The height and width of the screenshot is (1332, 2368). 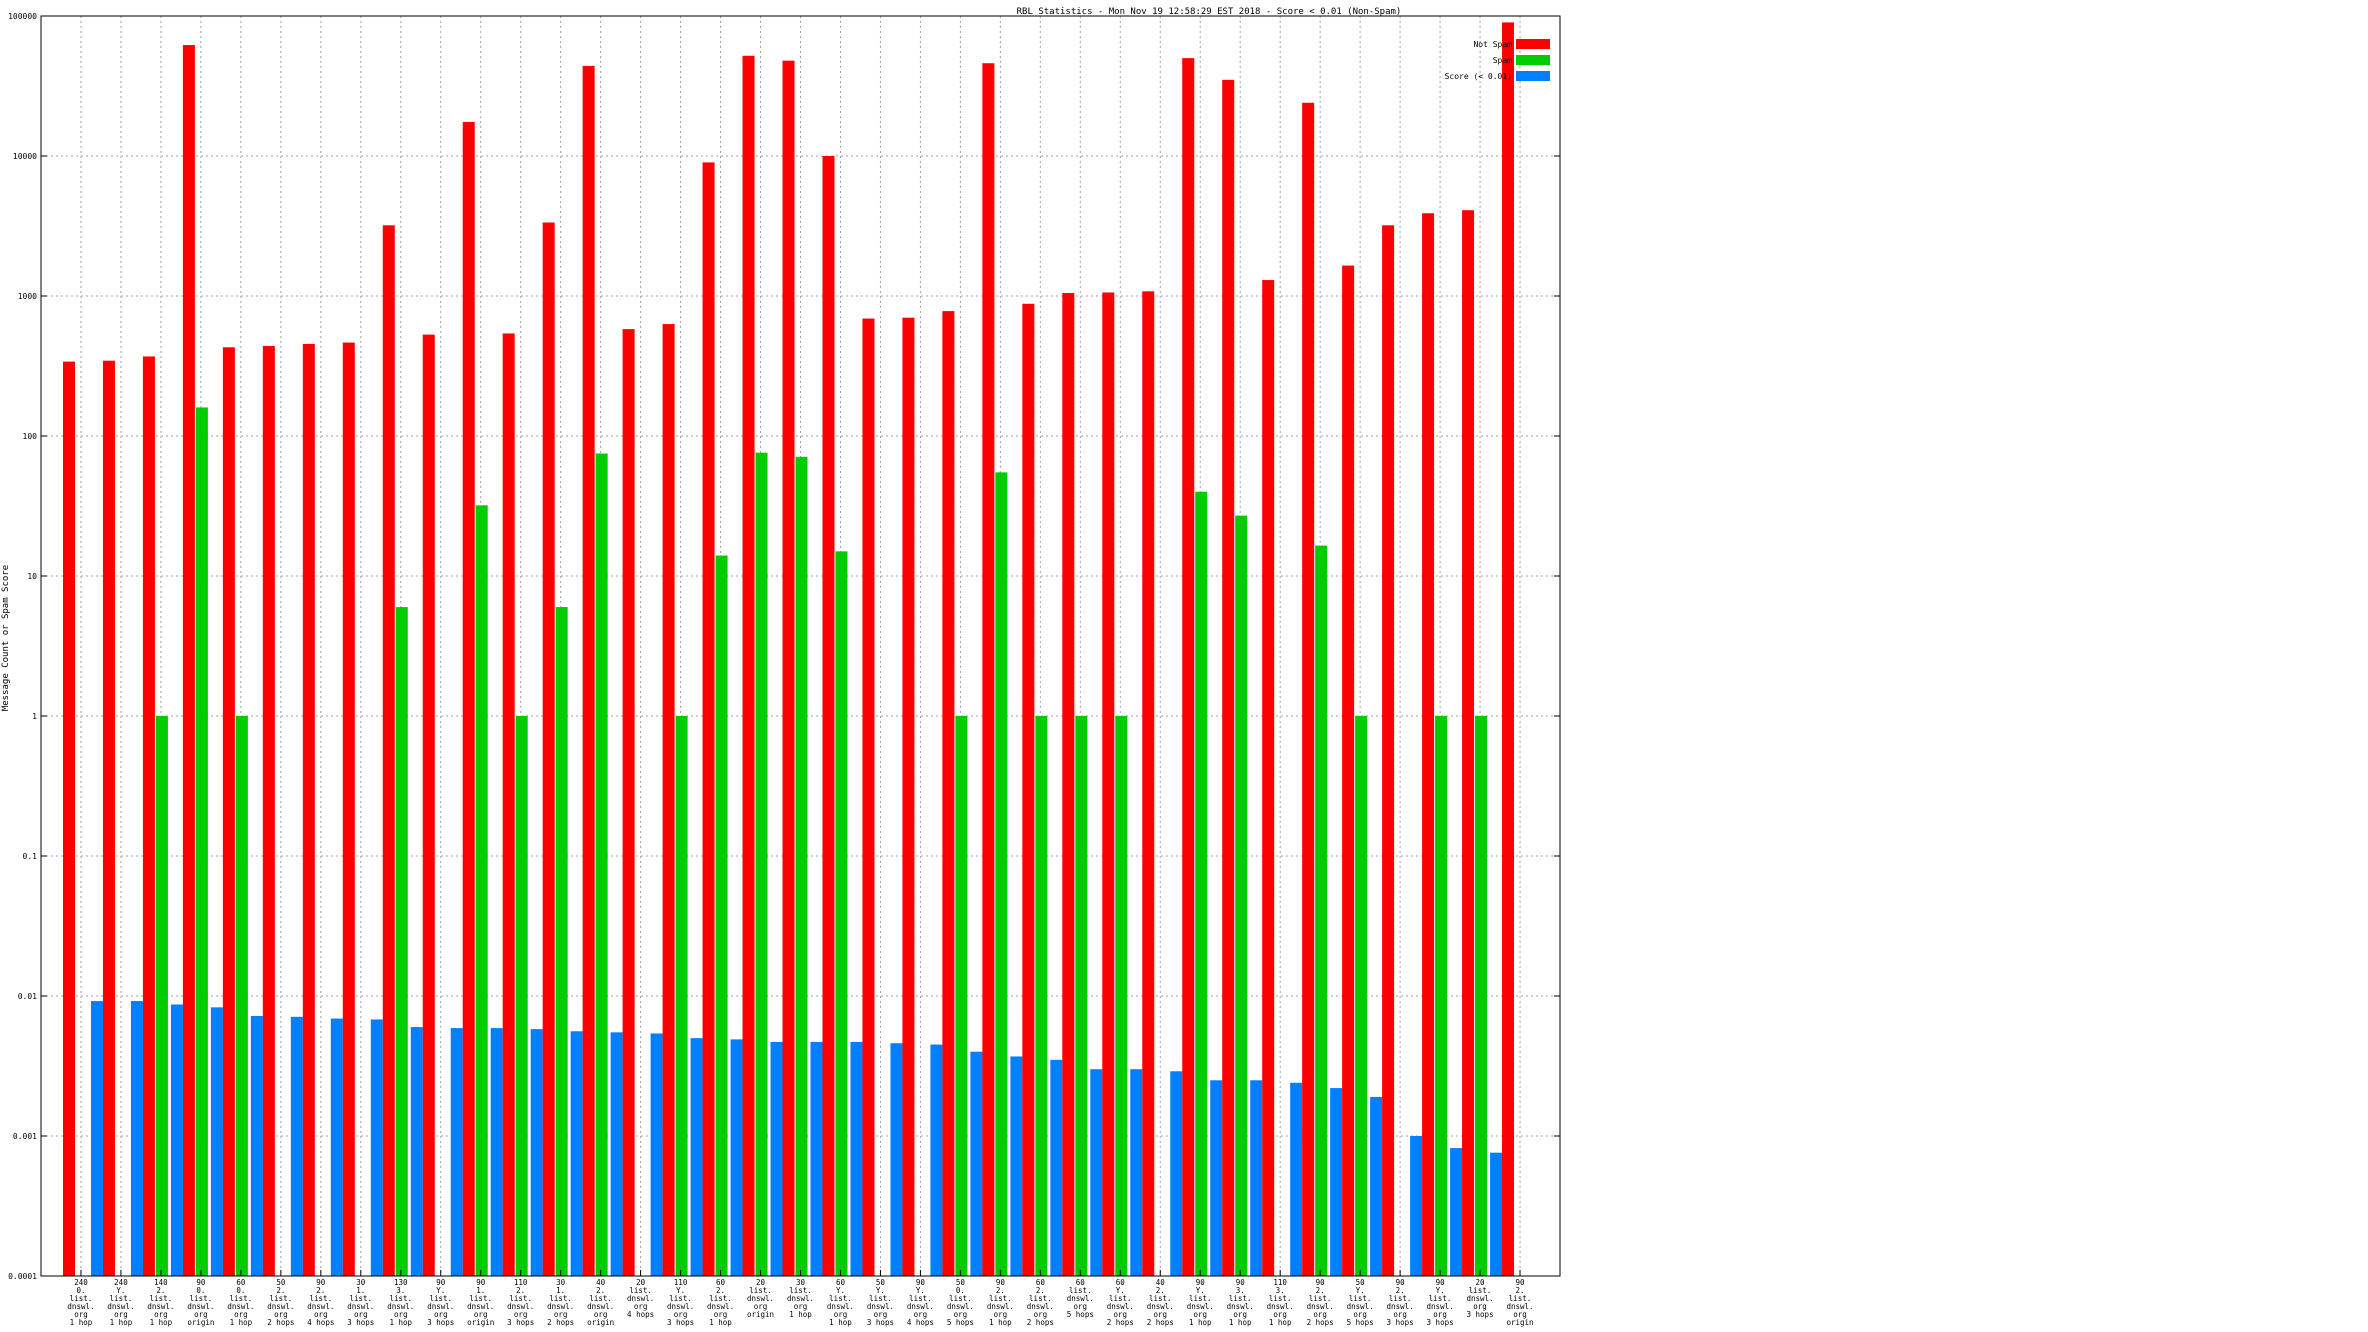 I want to click on x-tick-label: 2 hops, so click(x=1320, y=1322).